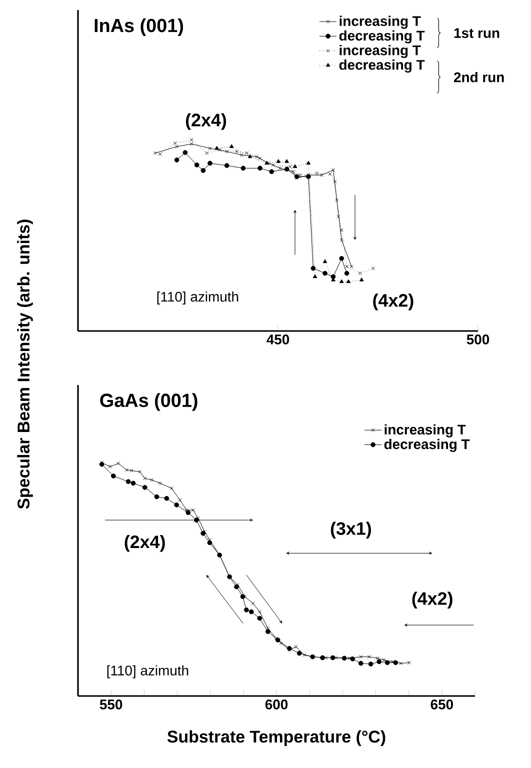  Describe the element at coordinates (276, 705) in the screenshot. I see `x-tick-label: 600` at that location.